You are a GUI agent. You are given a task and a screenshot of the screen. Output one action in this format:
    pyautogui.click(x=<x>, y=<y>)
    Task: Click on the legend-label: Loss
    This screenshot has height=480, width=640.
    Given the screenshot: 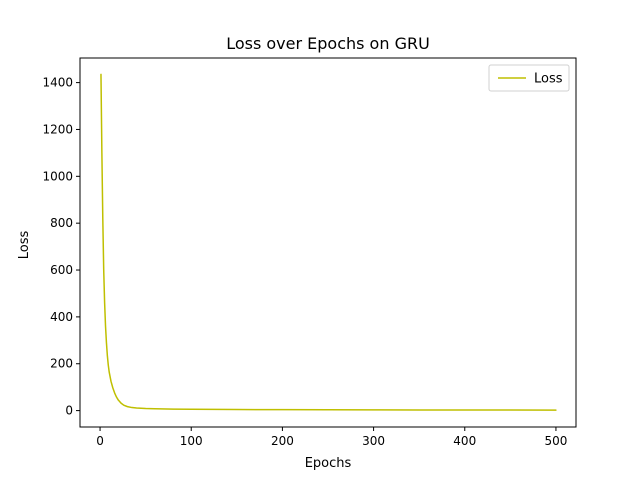 What is the action you would take?
    pyautogui.click(x=548, y=79)
    